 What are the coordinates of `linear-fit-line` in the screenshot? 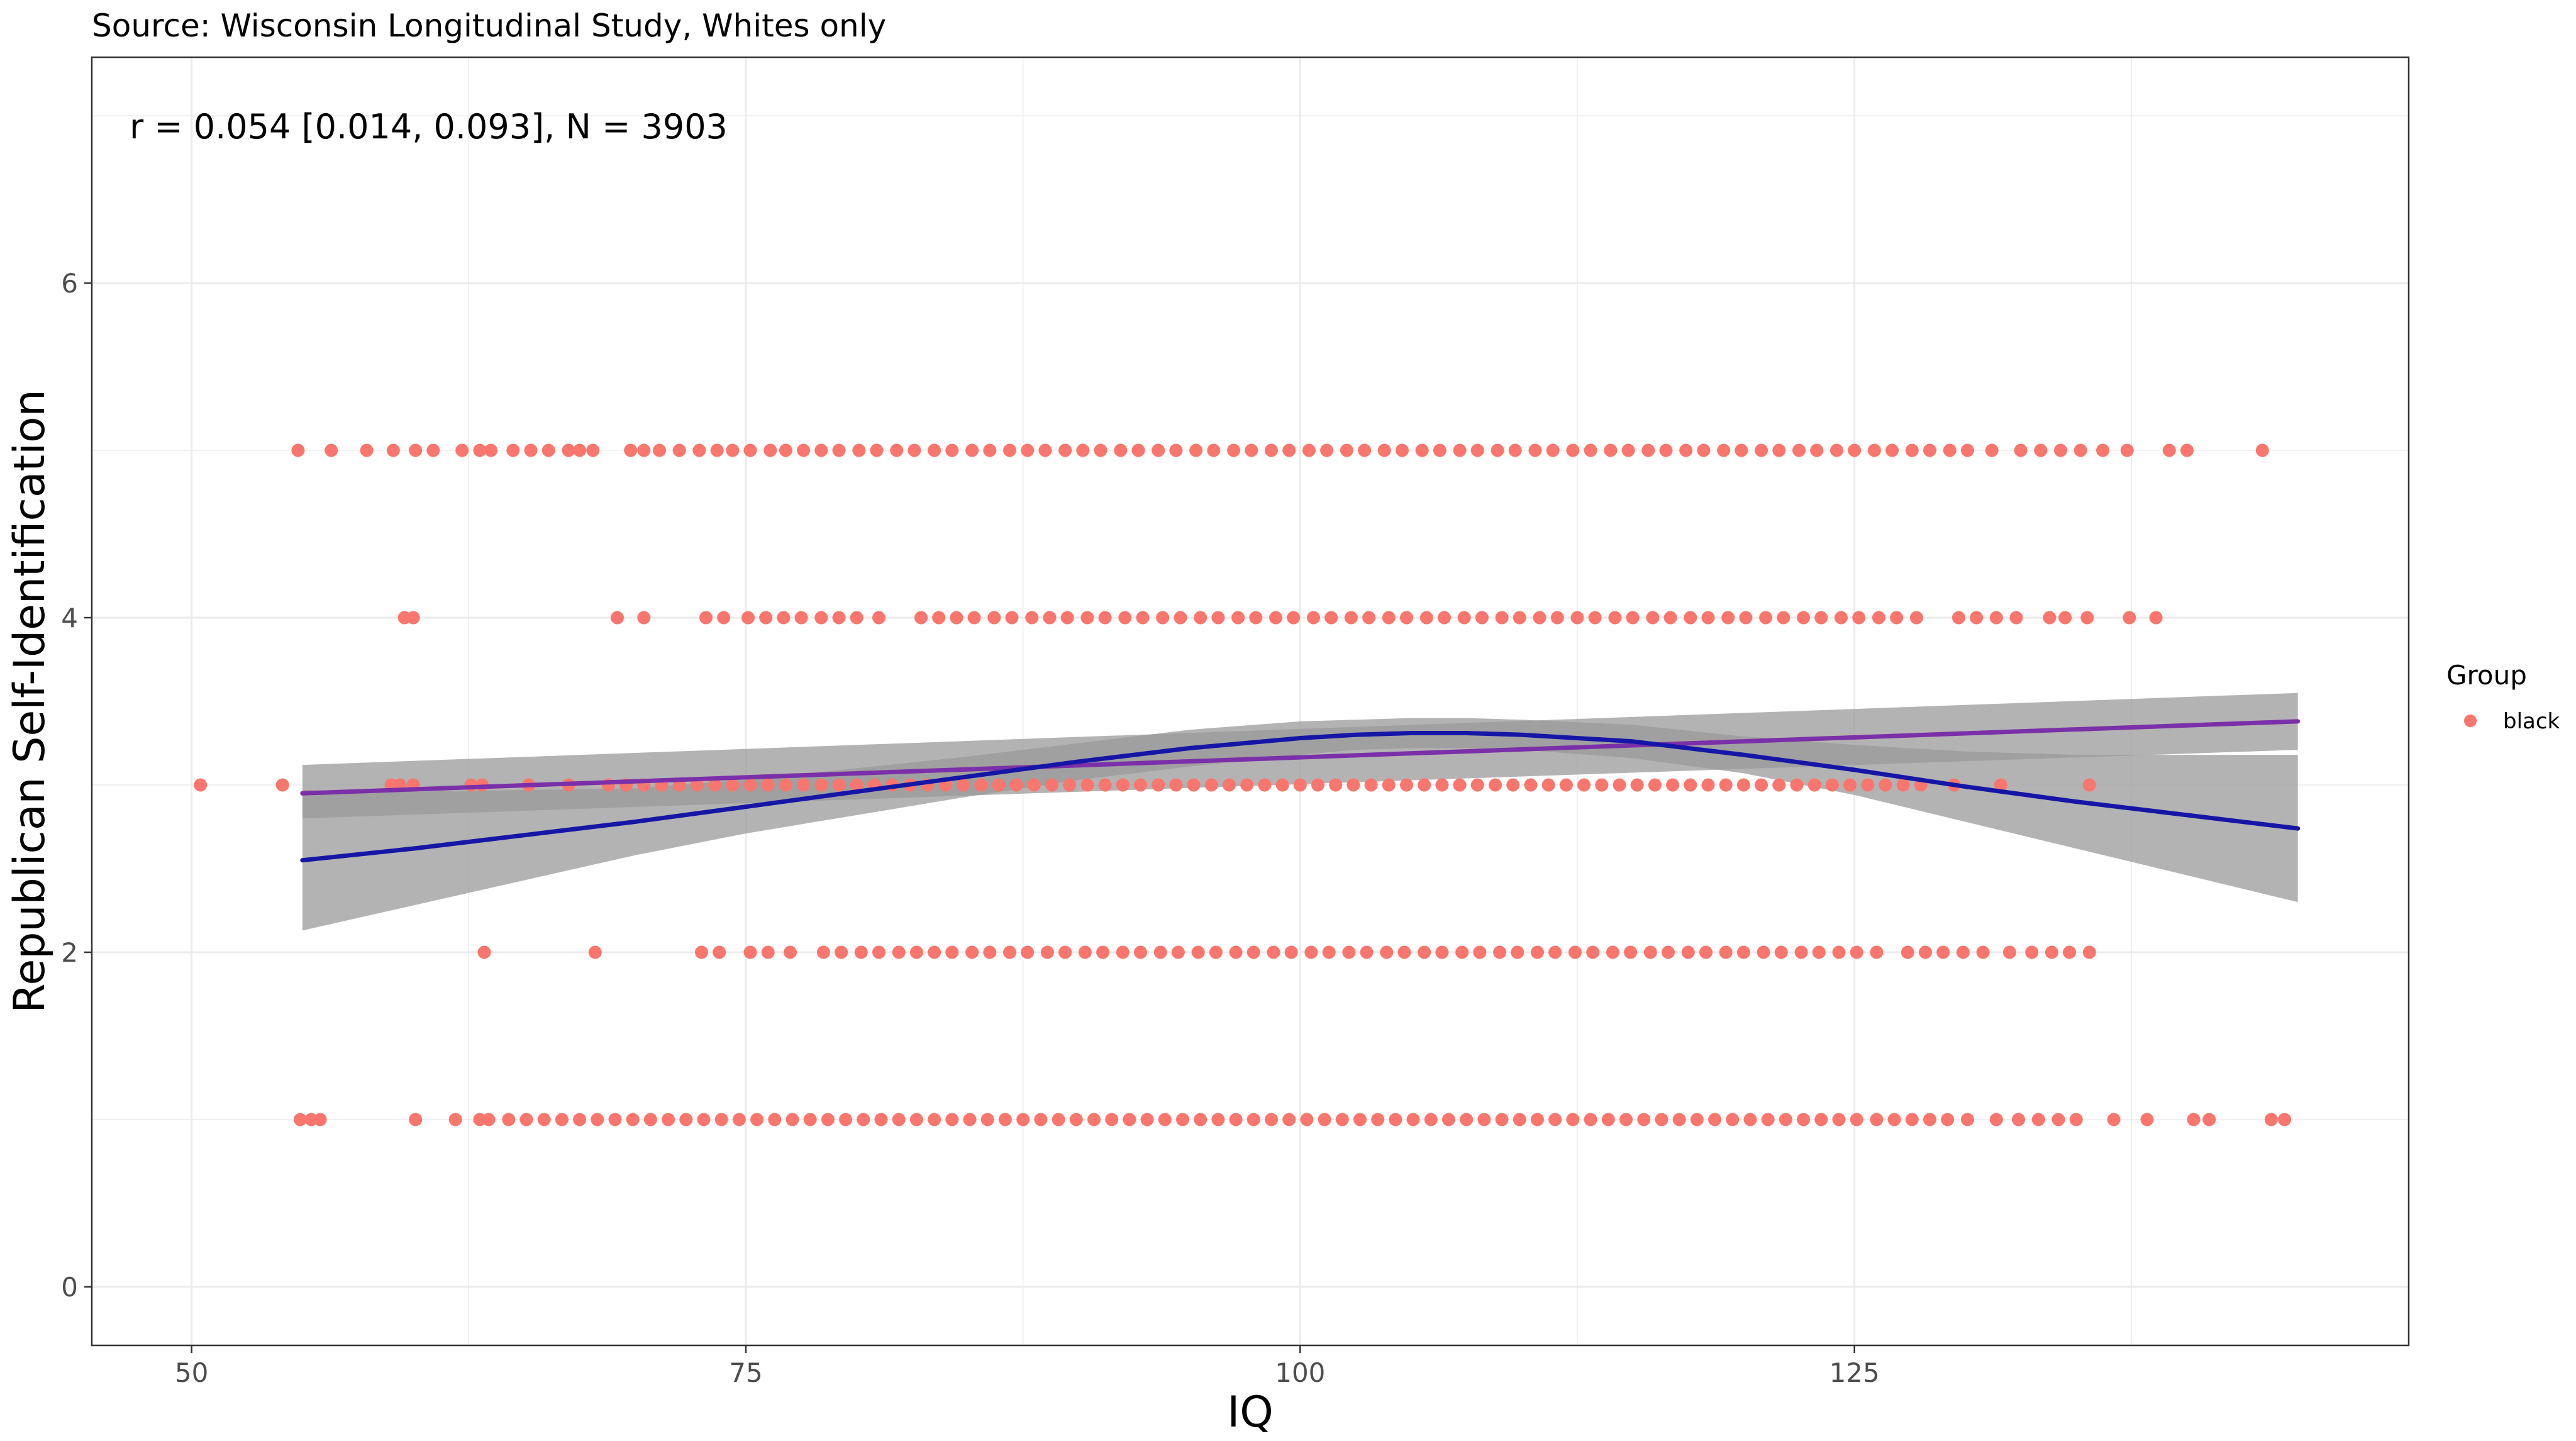 It's located at (1300, 757).